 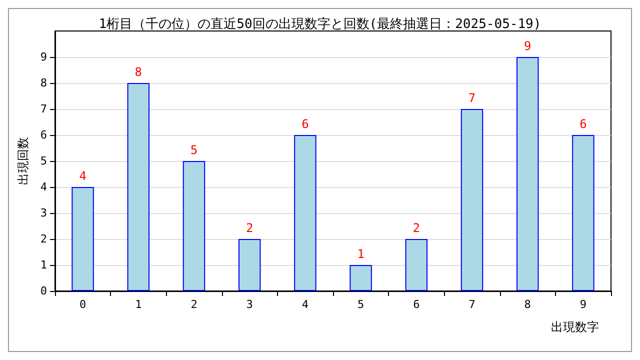 I want to click on x-tick-label: 5, so click(x=360, y=304).